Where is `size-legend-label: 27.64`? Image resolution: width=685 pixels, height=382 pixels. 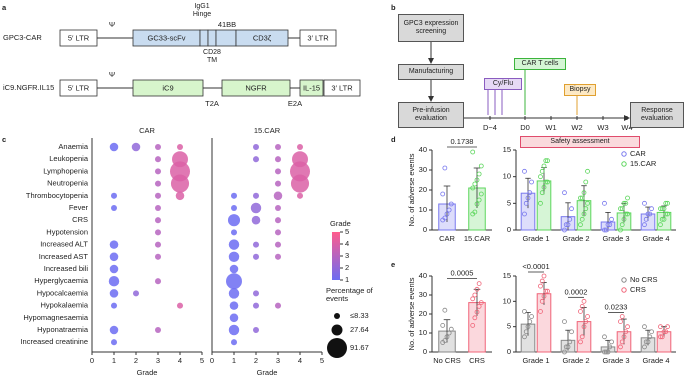
size-legend-label: 27.64 is located at coordinates (359, 329).